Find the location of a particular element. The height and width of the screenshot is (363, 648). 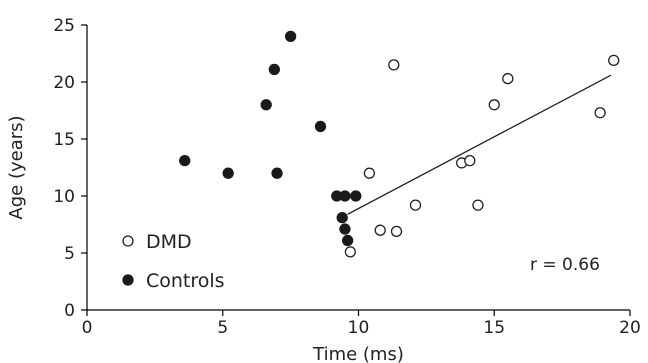

legend-label-controls: Controls is located at coordinates (185, 281).